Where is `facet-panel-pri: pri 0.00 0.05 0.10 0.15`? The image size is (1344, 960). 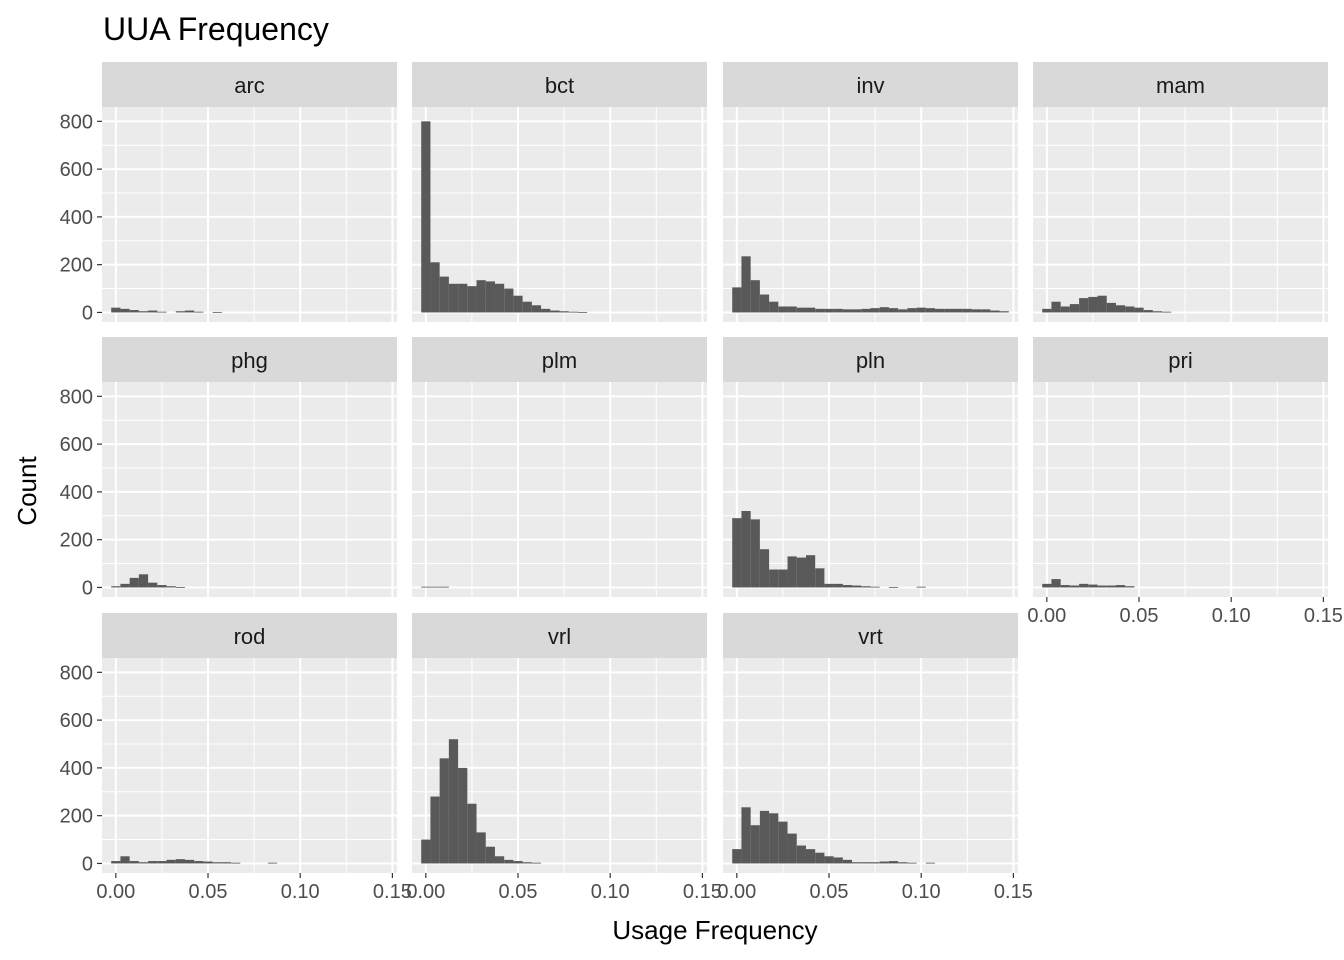 facet-panel-pri: pri 0.00 0.05 0.10 0.15 is located at coordinates (1185, 482).